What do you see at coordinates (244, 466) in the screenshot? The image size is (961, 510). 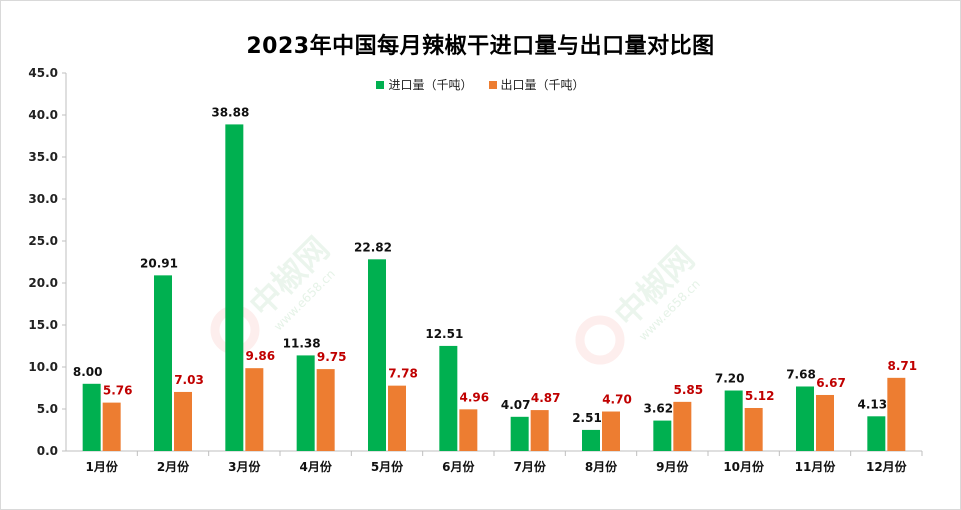 I see `x-category-label: 3月份` at bounding box center [244, 466].